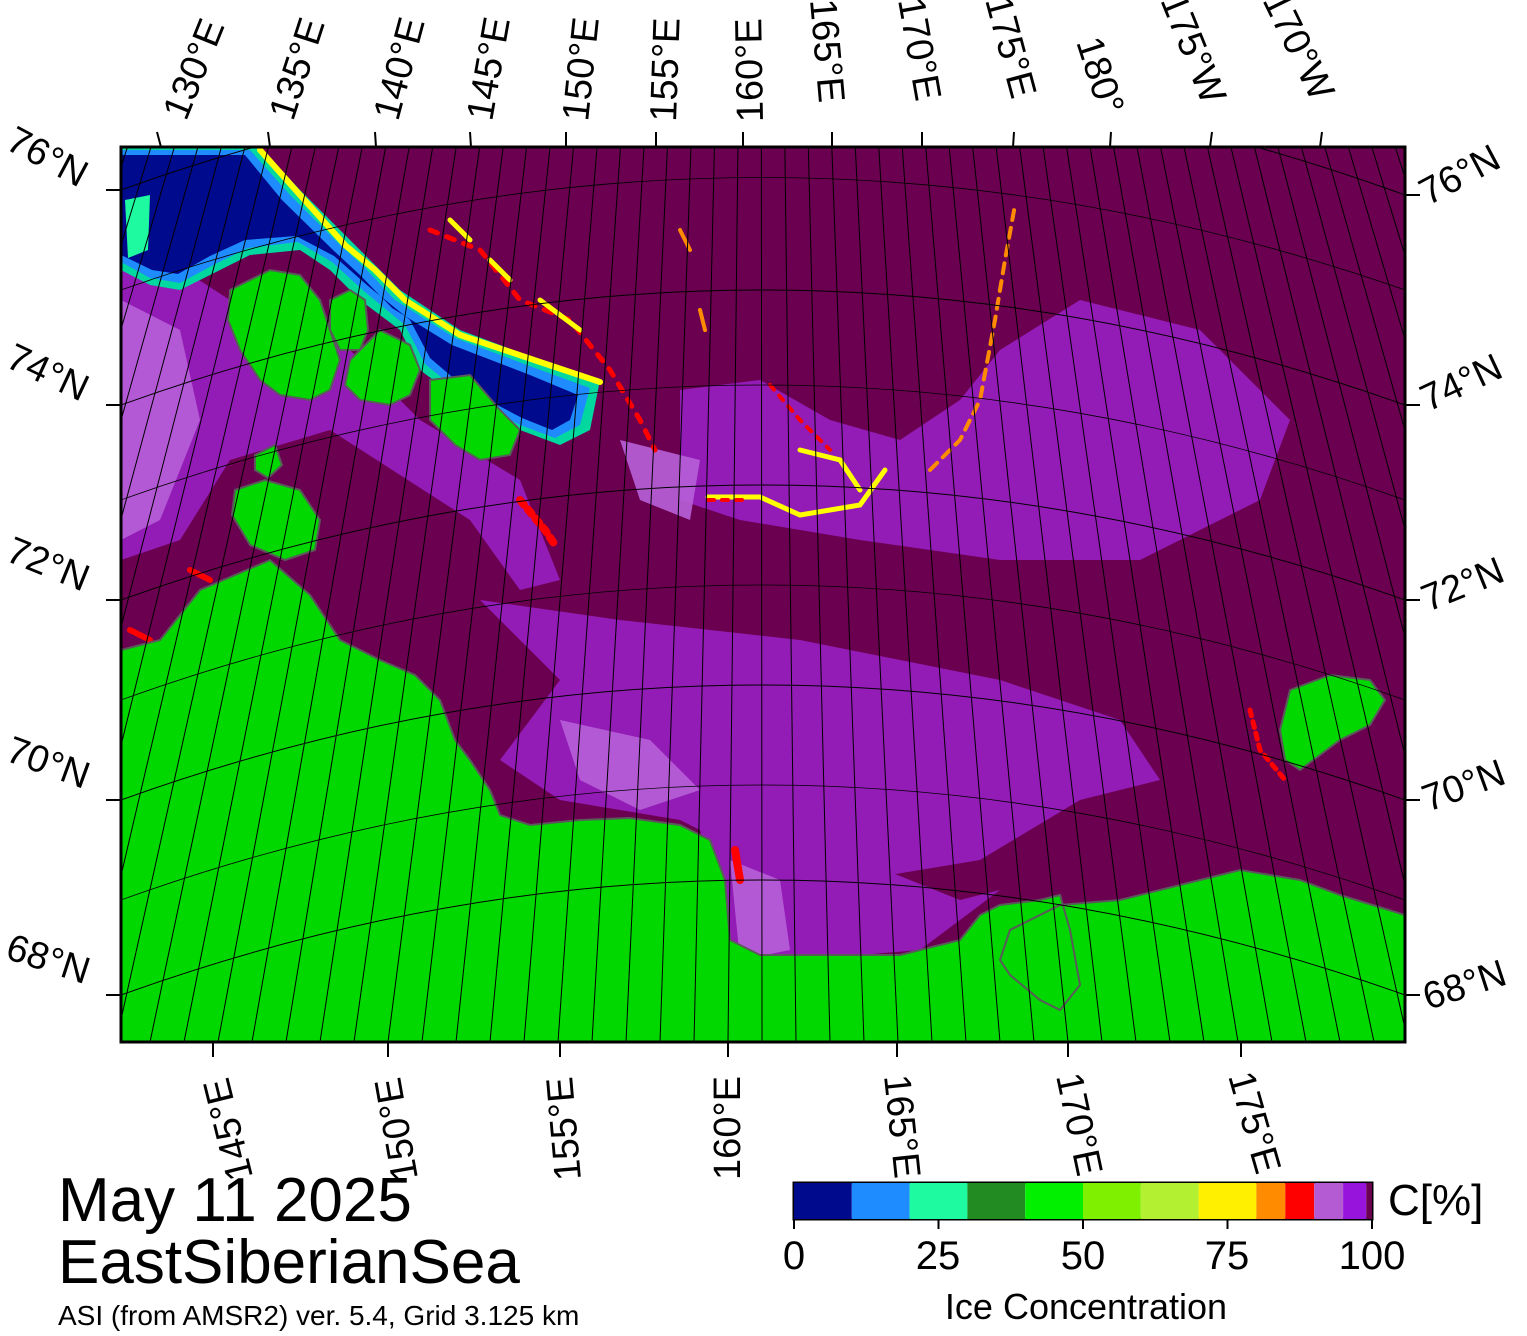 Image resolution: width=1527 pixels, height=1336 pixels. Describe the element at coordinates (48, 564) in the screenshot. I see `left-lat-label: 72°N` at that location.